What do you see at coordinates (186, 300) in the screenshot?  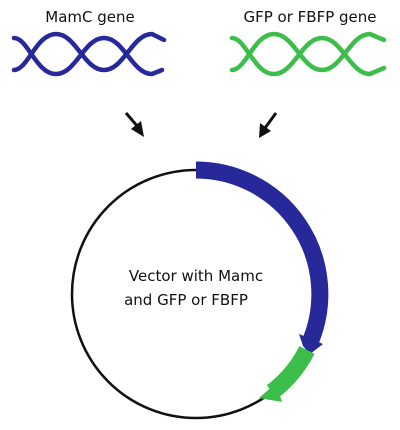 I see `vector-label-line2: and GFP or FBFP` at bounding box center [186, 300].